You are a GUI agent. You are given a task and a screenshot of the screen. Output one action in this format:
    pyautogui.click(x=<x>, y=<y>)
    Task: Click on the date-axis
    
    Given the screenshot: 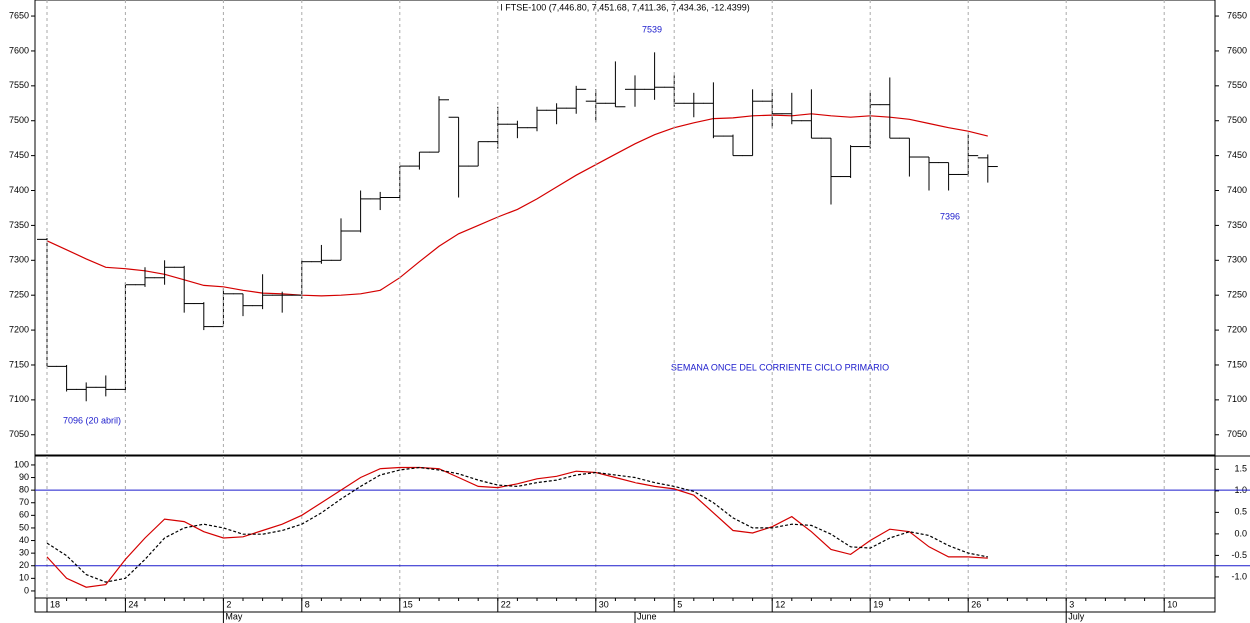 What is the action you would take?
    pyautogui.click(x=625, y=605)
    